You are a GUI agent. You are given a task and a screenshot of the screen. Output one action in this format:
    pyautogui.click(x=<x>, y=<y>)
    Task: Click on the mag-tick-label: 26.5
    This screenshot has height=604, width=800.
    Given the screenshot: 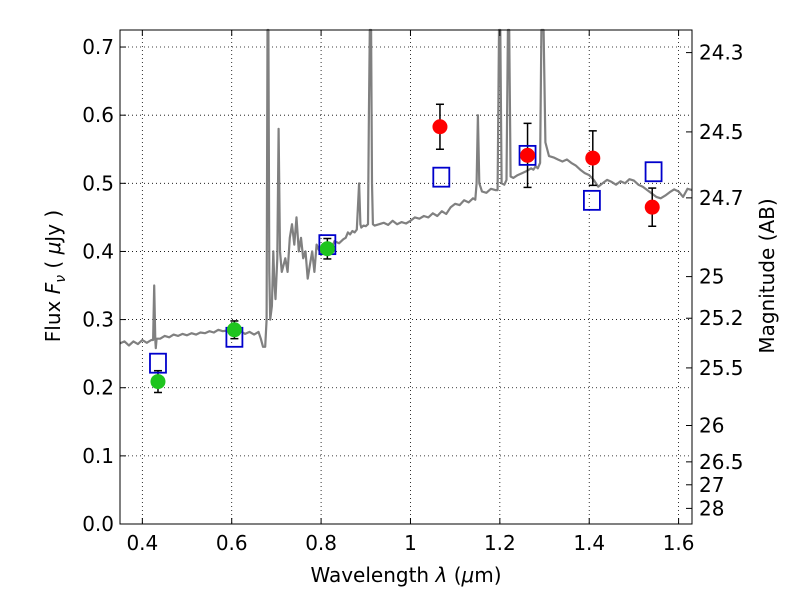 What is the action you would take?
    pyautogui.click(x=721, y=462)
    